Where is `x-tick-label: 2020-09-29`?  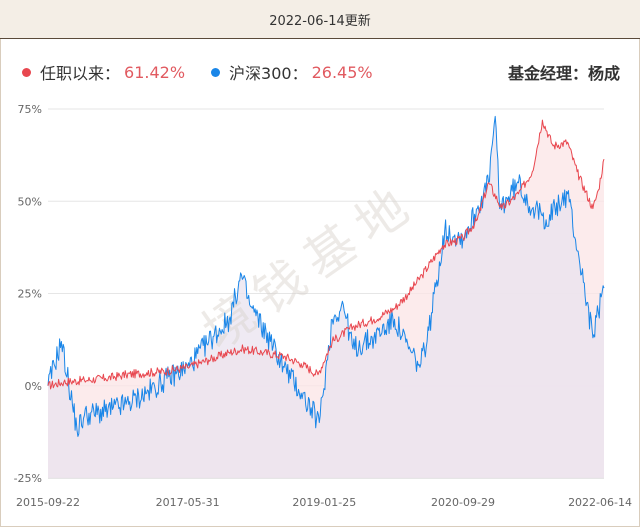
x-tick-label: 2020-09-29 is located at coordinates (463, 502).